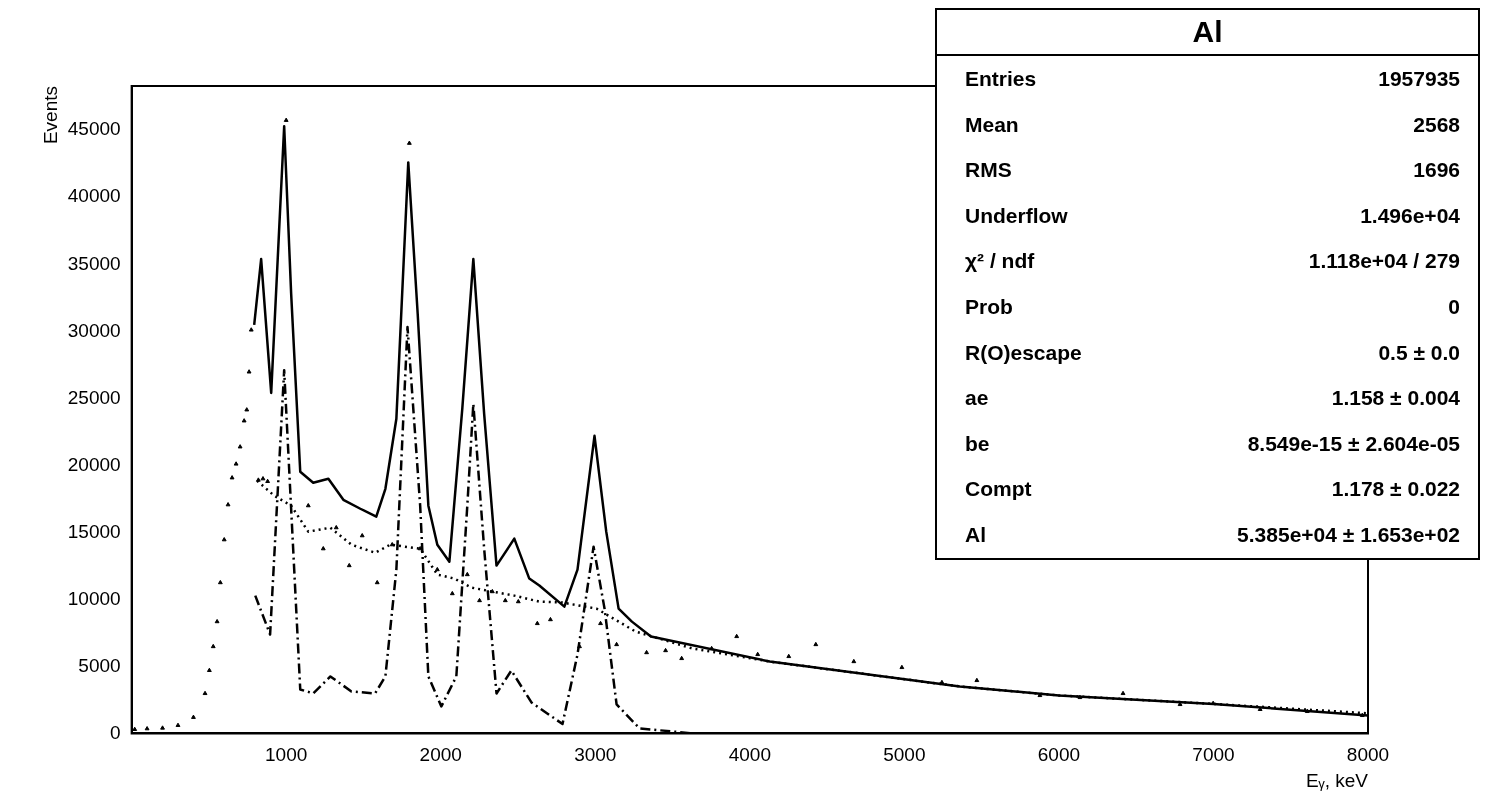 This screenshot has width=1486, height=793. Describe the element at coordinates (1016, 215) in the screenshot. I see `annotation: Underflow` at that location.